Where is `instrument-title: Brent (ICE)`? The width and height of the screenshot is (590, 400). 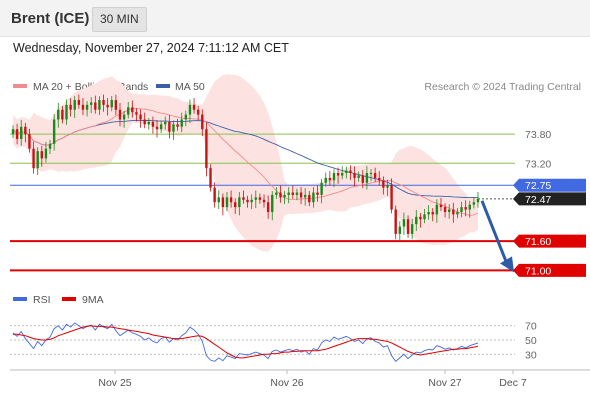
instrument-title: Brent (ICE) is located at coordinates (50, 18).